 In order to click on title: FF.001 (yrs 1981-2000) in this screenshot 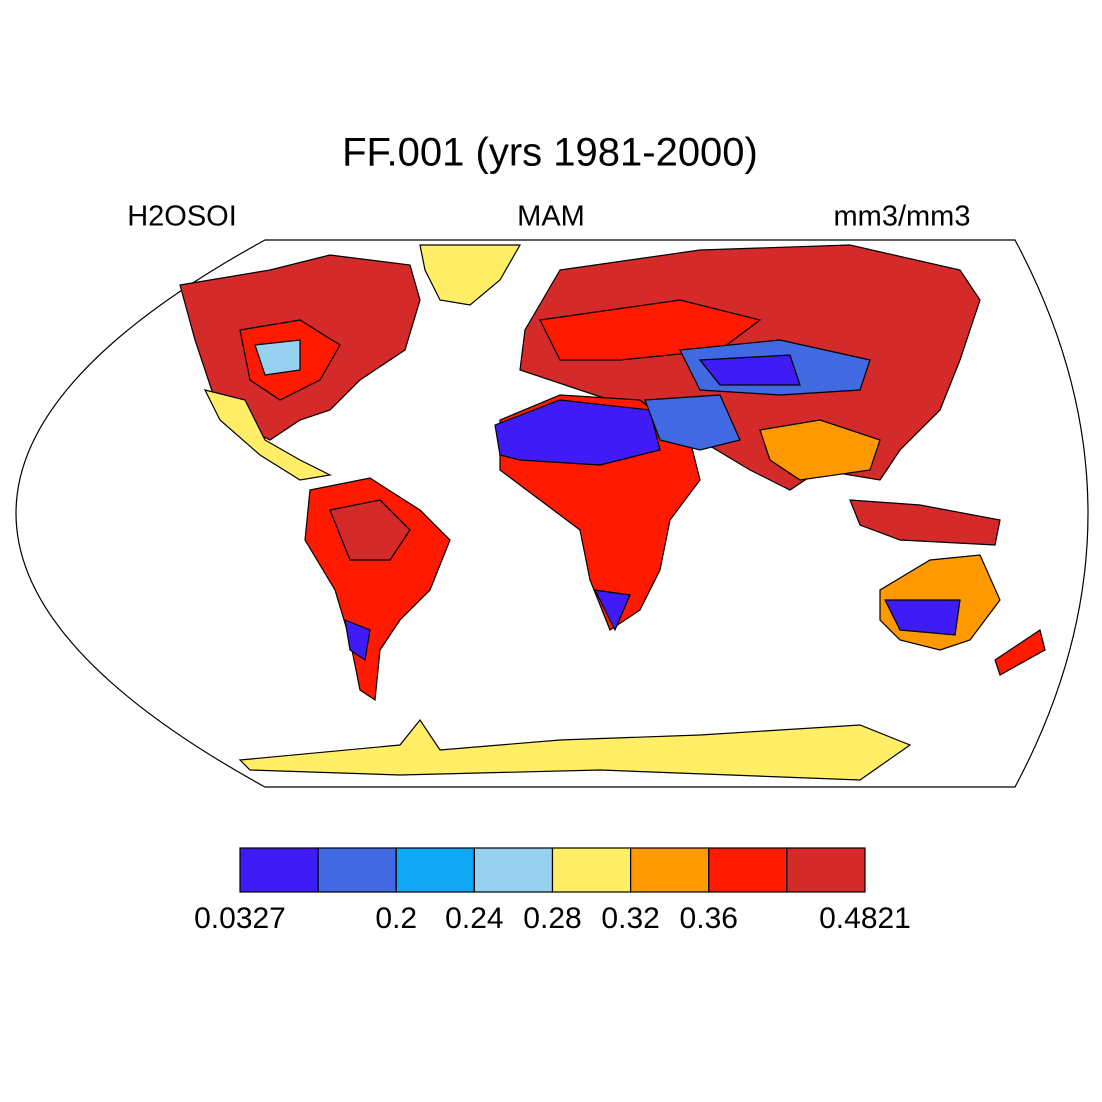, I will do `click(550, 153)`.